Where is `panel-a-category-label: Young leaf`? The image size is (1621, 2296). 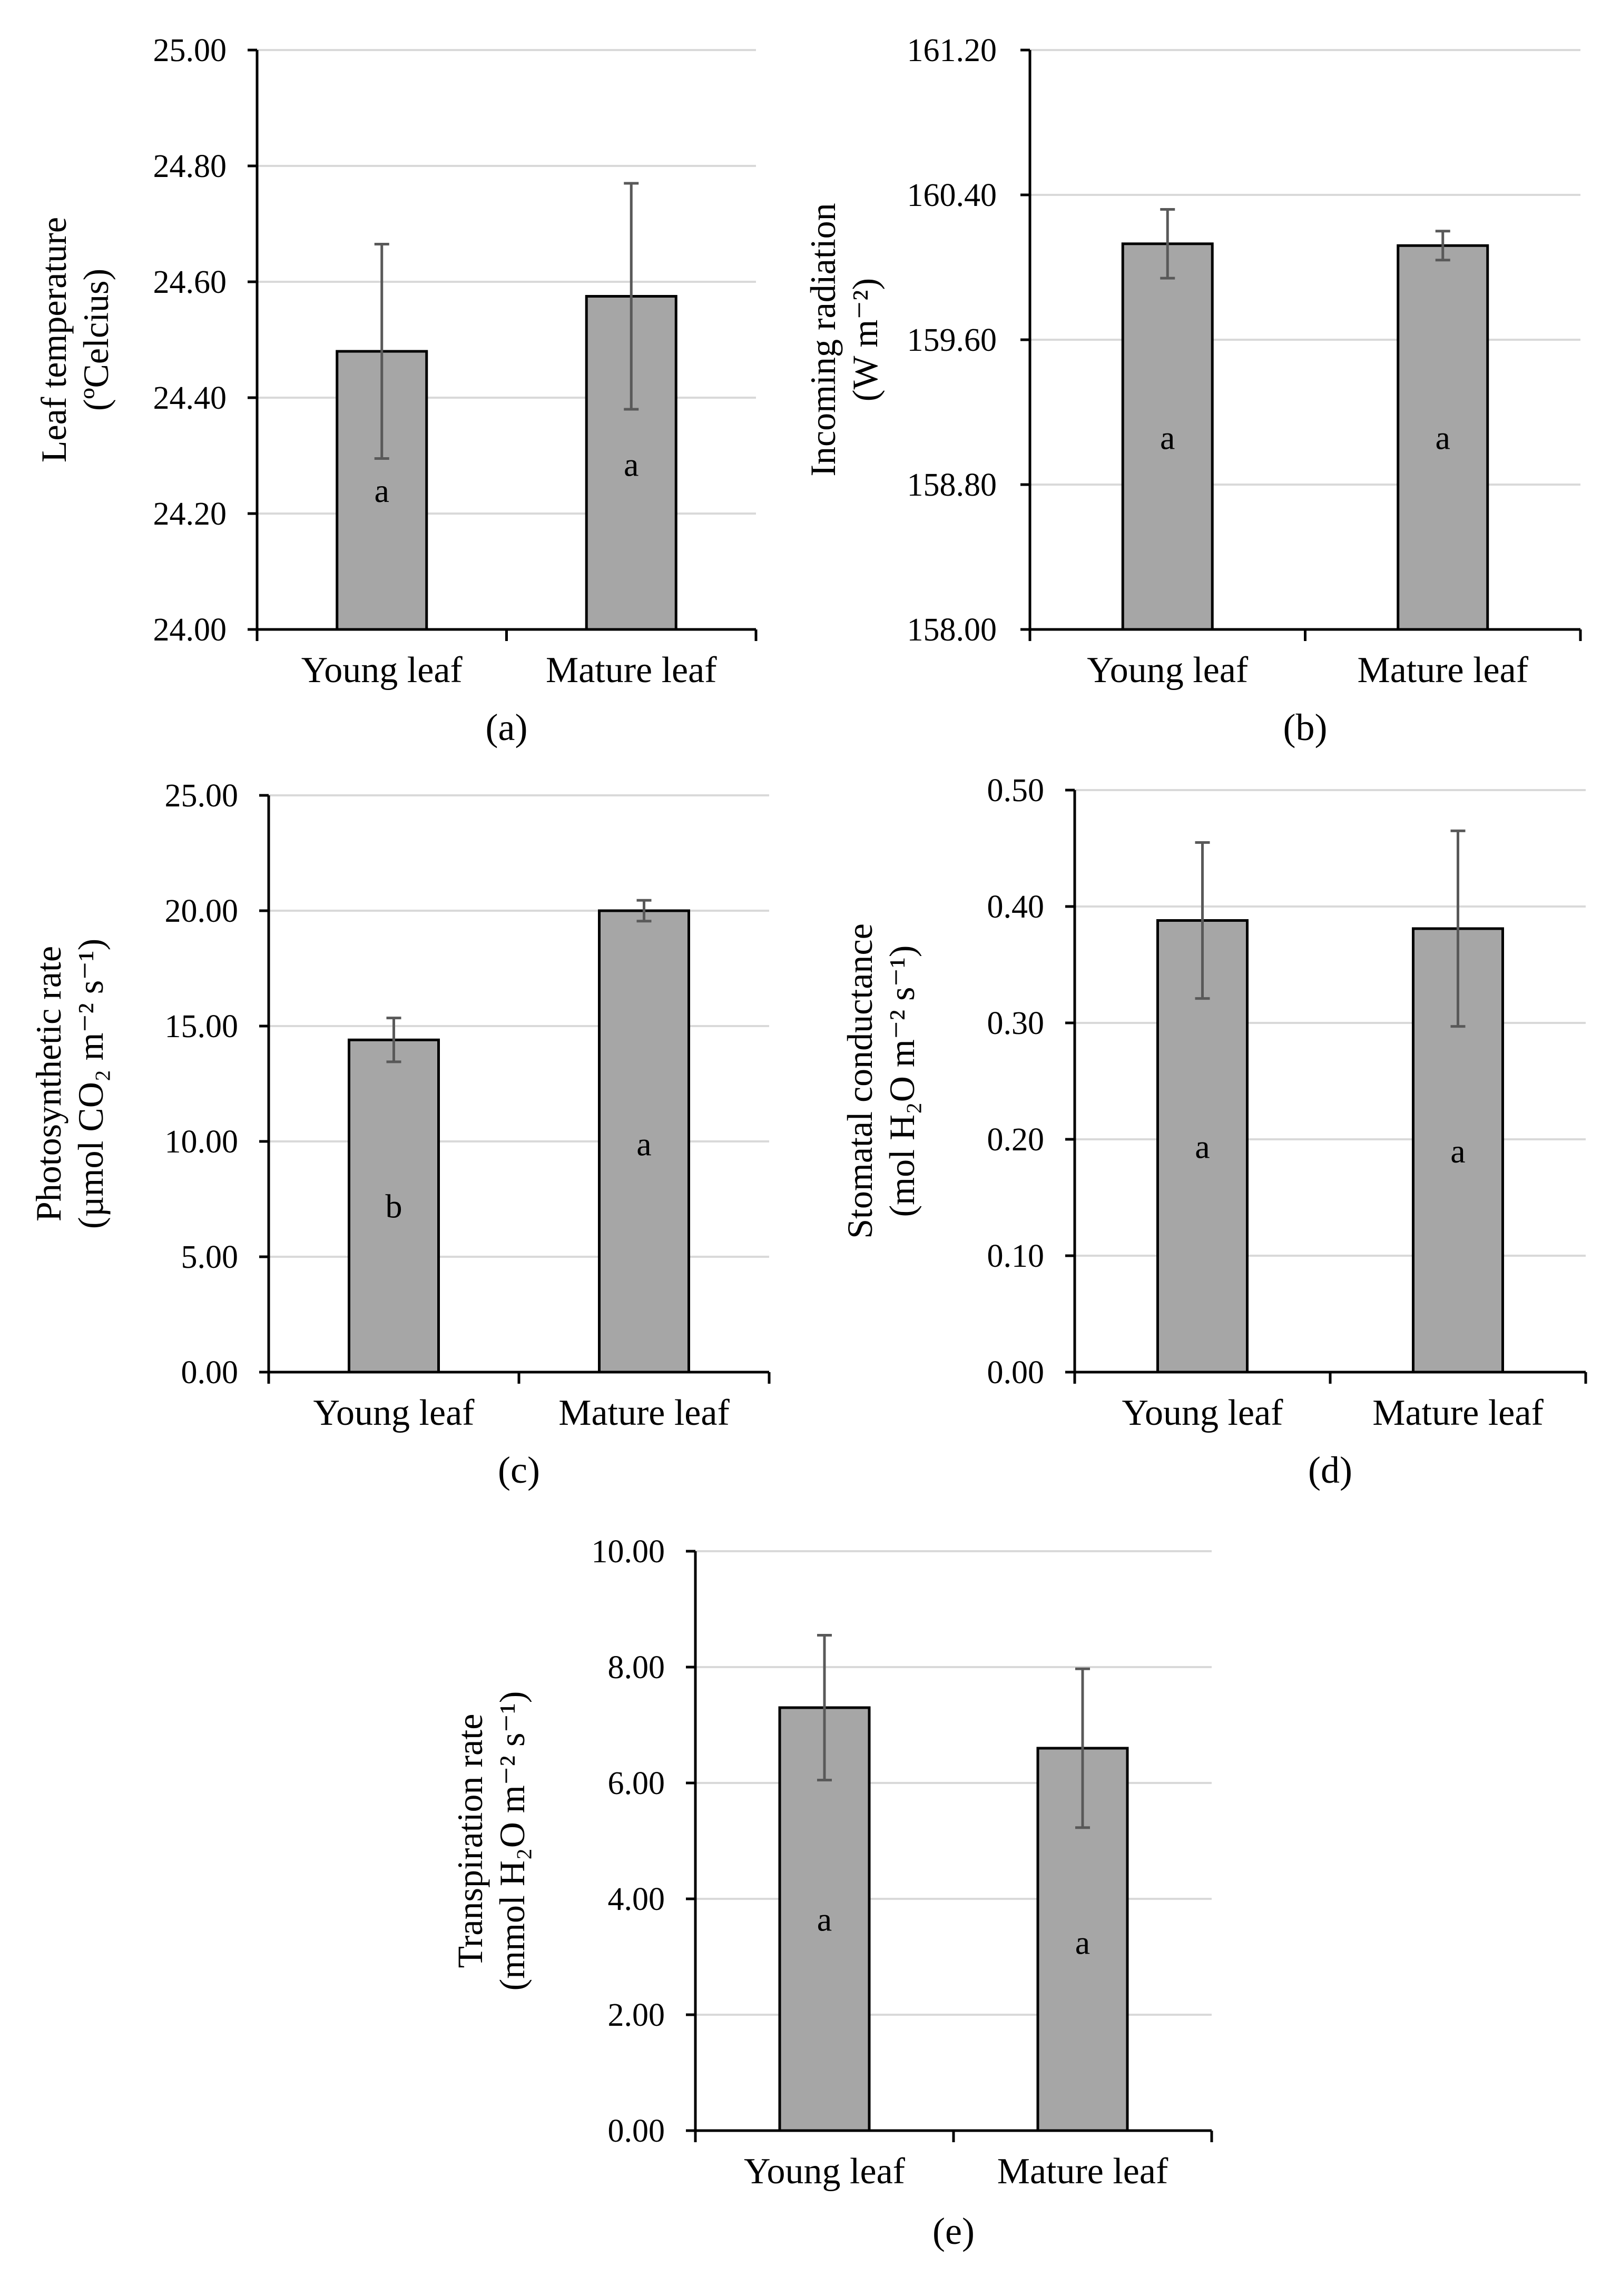 panel-a-category-label: Young leaf is located at coordinates (382, 670).